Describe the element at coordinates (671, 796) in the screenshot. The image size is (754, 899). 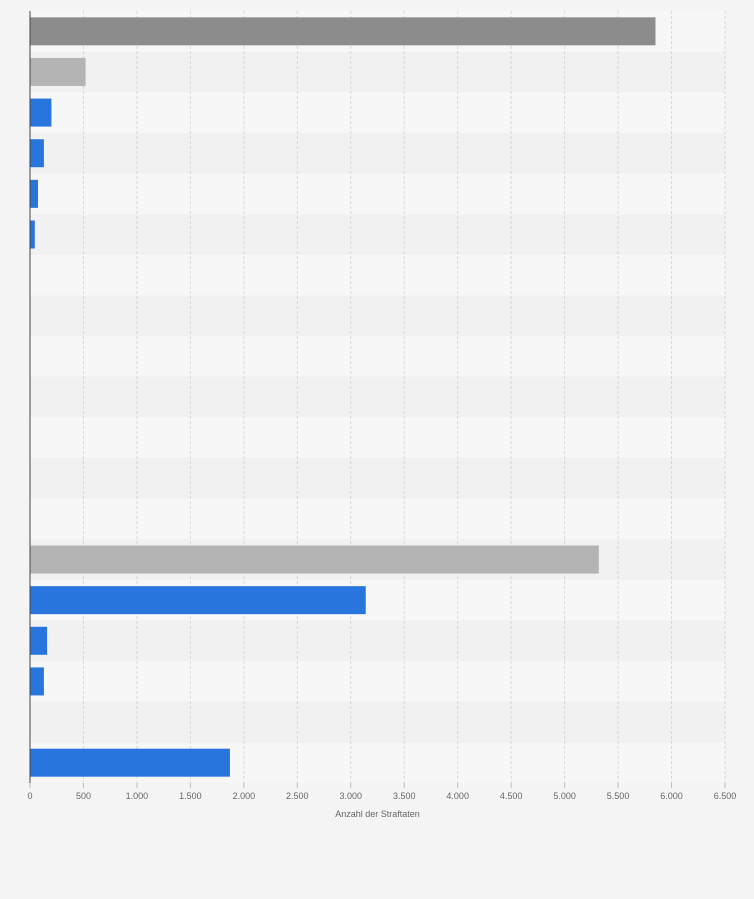
I see `x-tick-label: 6.000` at that location.